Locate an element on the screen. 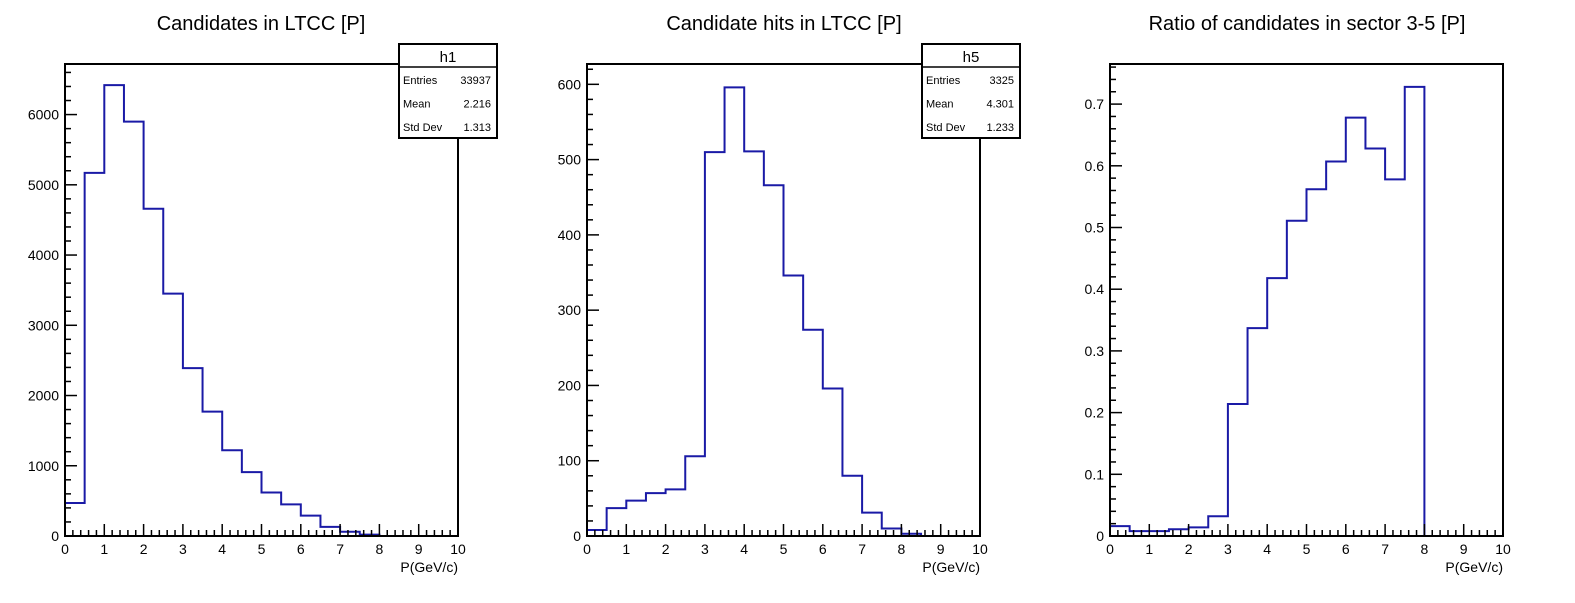  panel3-x-tick-label: 9 is located at coordinates (1464, 549).